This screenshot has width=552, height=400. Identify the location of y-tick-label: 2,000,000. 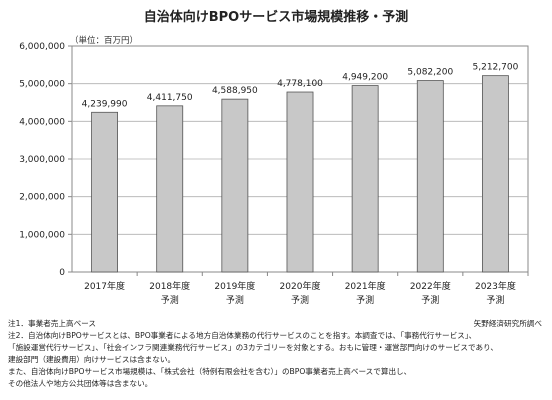
(42, 198).